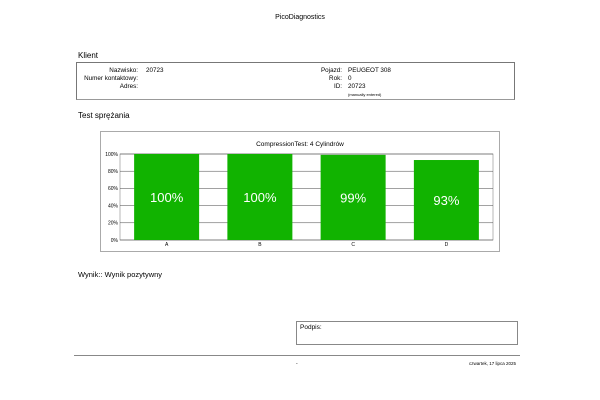  I want to click on vehicle-label: Pojazd:, so click(331, 70).